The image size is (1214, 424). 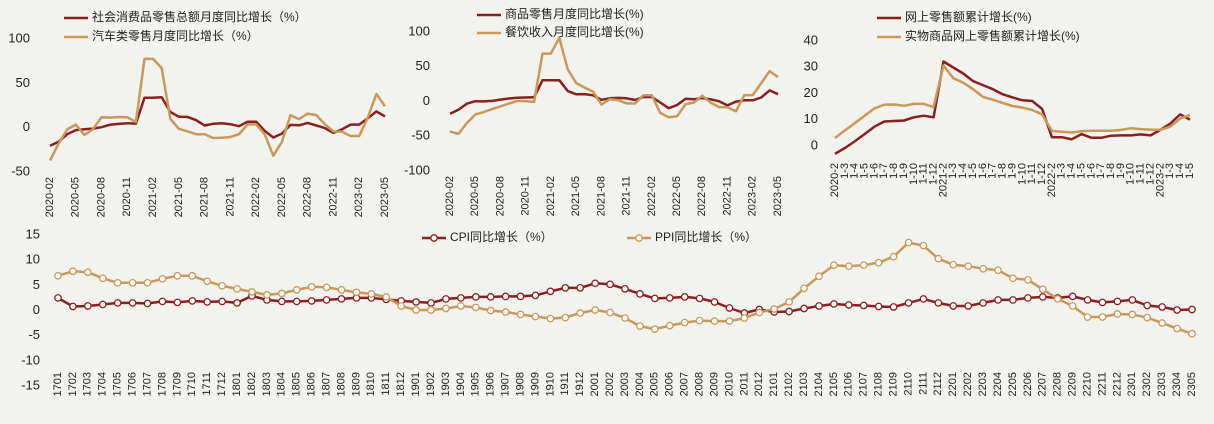 I want to click on y-tick-label: -10, so click(x=30, y=359).